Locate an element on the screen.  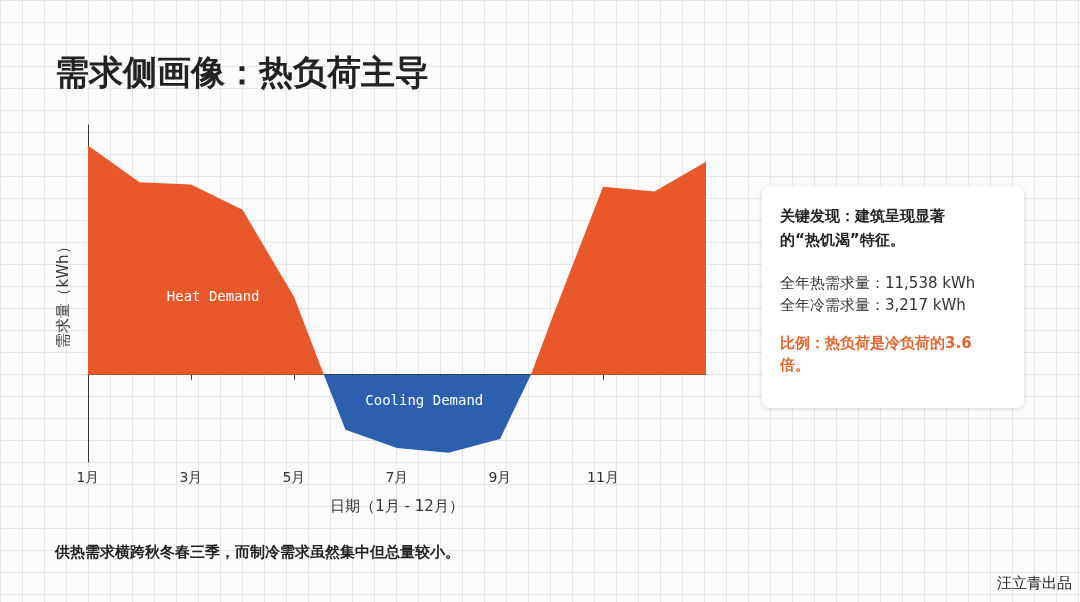
chart-title: 需求侧画像：热负荷主导 is located at coordinates (242, 72).